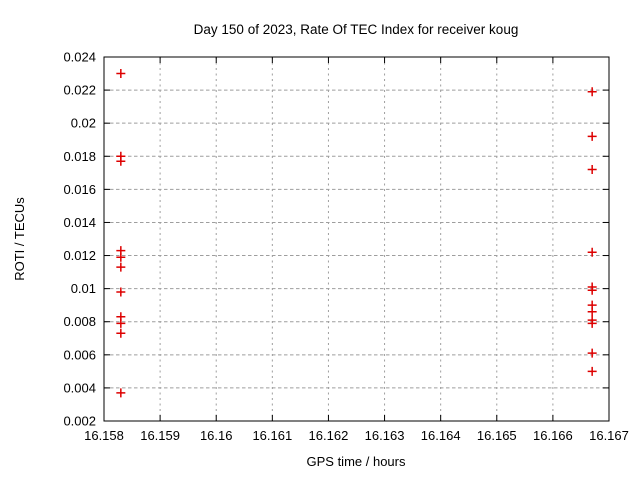 The image size is (640, 480). Describe the element at coordinates (356, 461) in the screenshot. I see `x-axis-label: GPS time / hours` at that location.